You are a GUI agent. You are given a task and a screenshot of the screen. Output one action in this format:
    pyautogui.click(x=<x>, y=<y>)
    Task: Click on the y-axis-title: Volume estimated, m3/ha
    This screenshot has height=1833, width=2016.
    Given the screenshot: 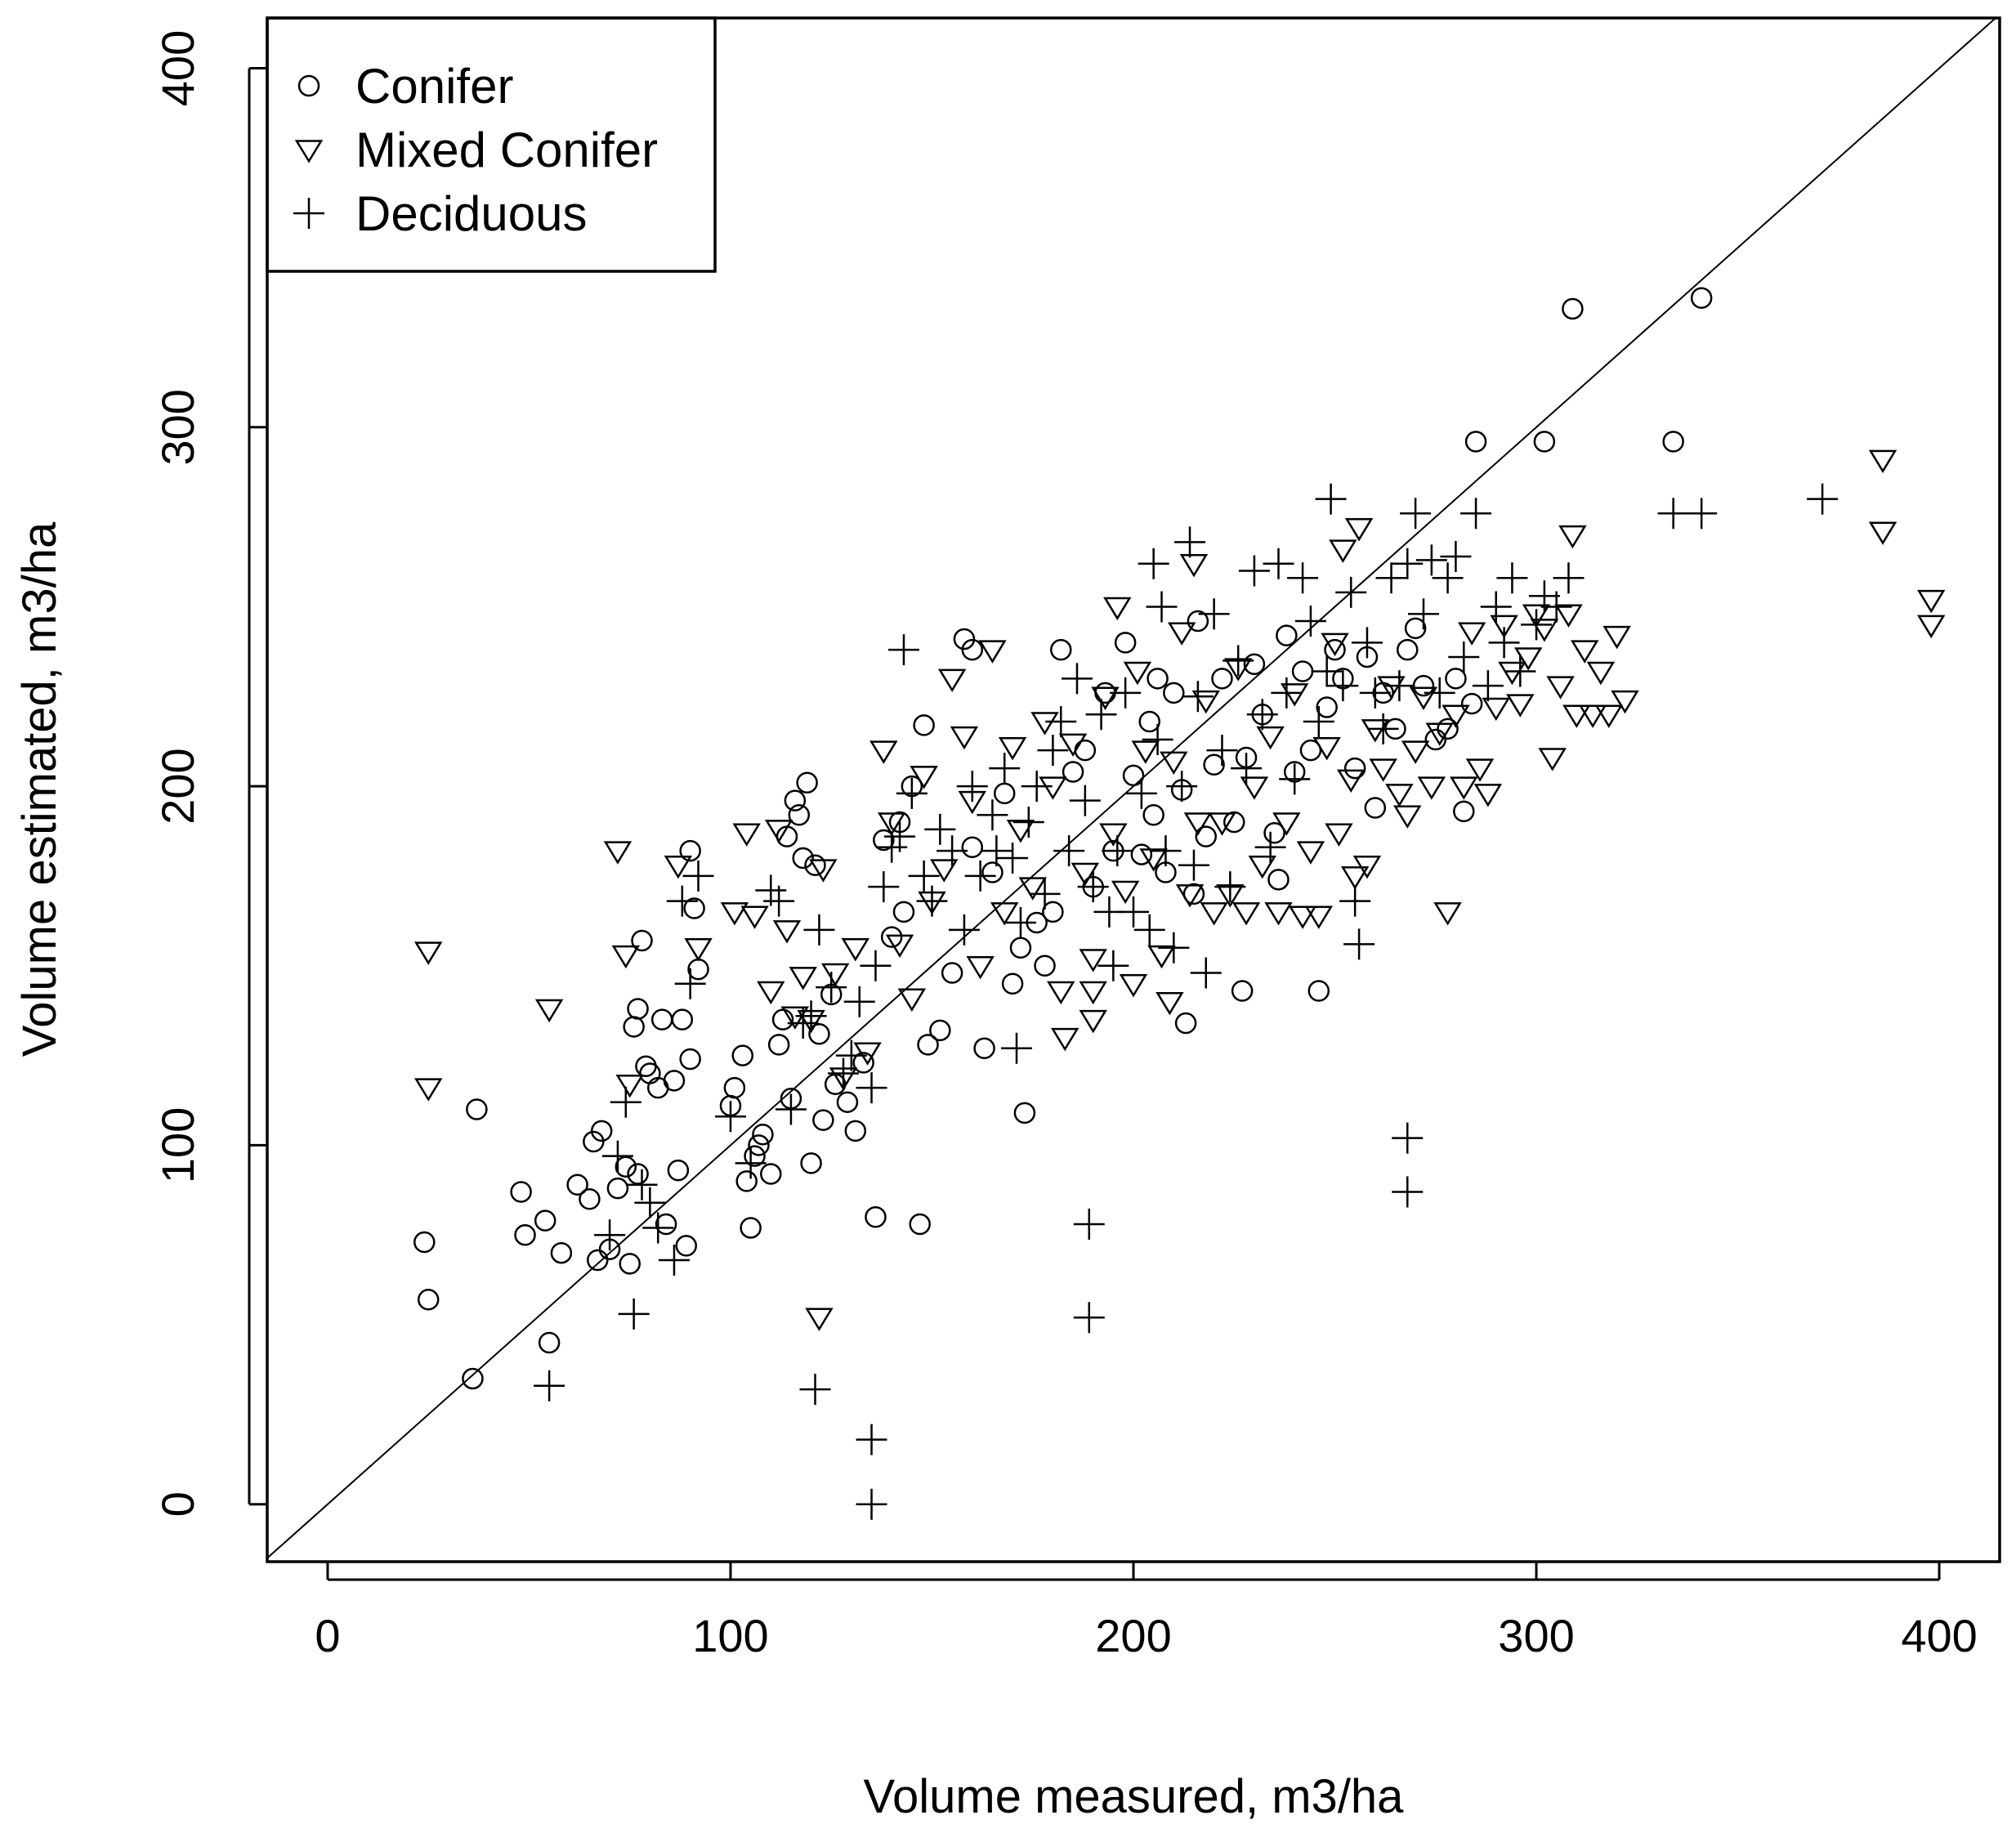 What is the action you would take?
    pyautogui.click(x=39, y=789)
    